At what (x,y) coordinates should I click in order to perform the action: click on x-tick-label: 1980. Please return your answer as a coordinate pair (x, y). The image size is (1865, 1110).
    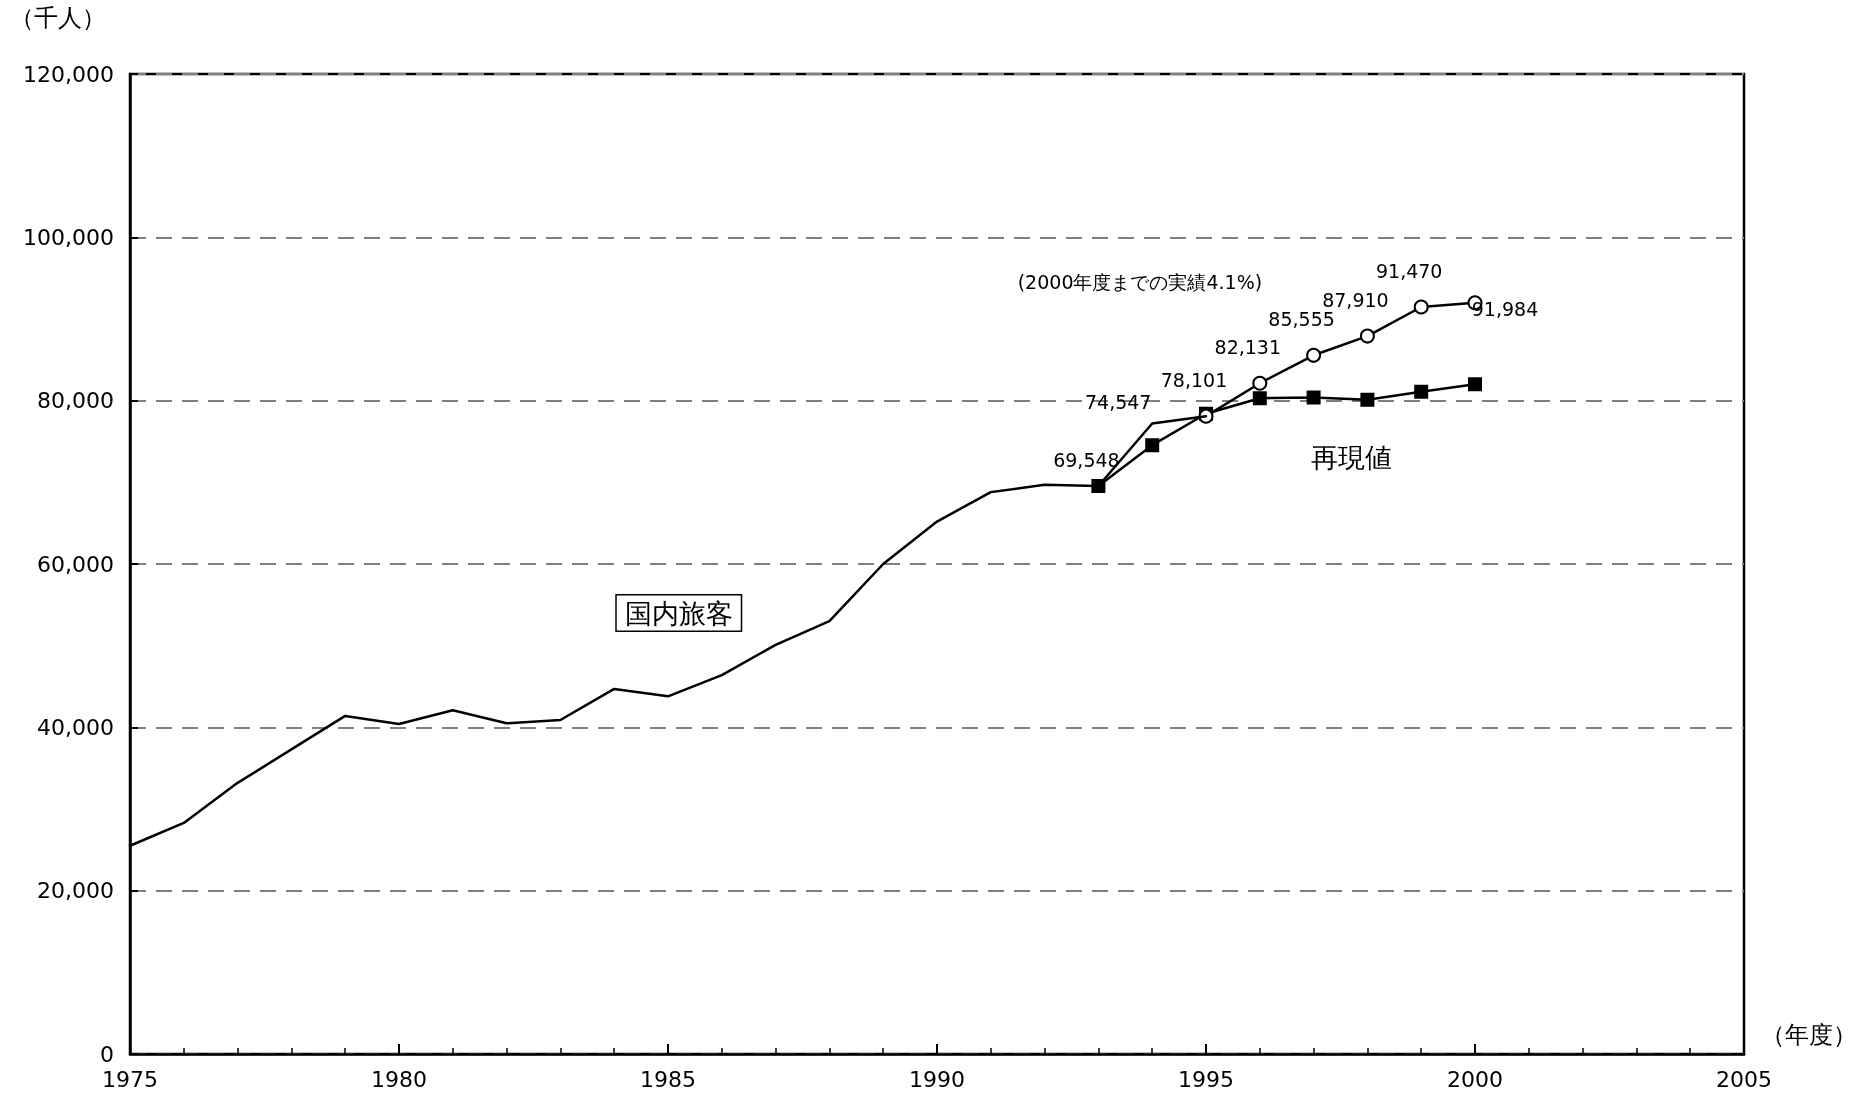
    Looking at the image, I should click on (399, 1079).